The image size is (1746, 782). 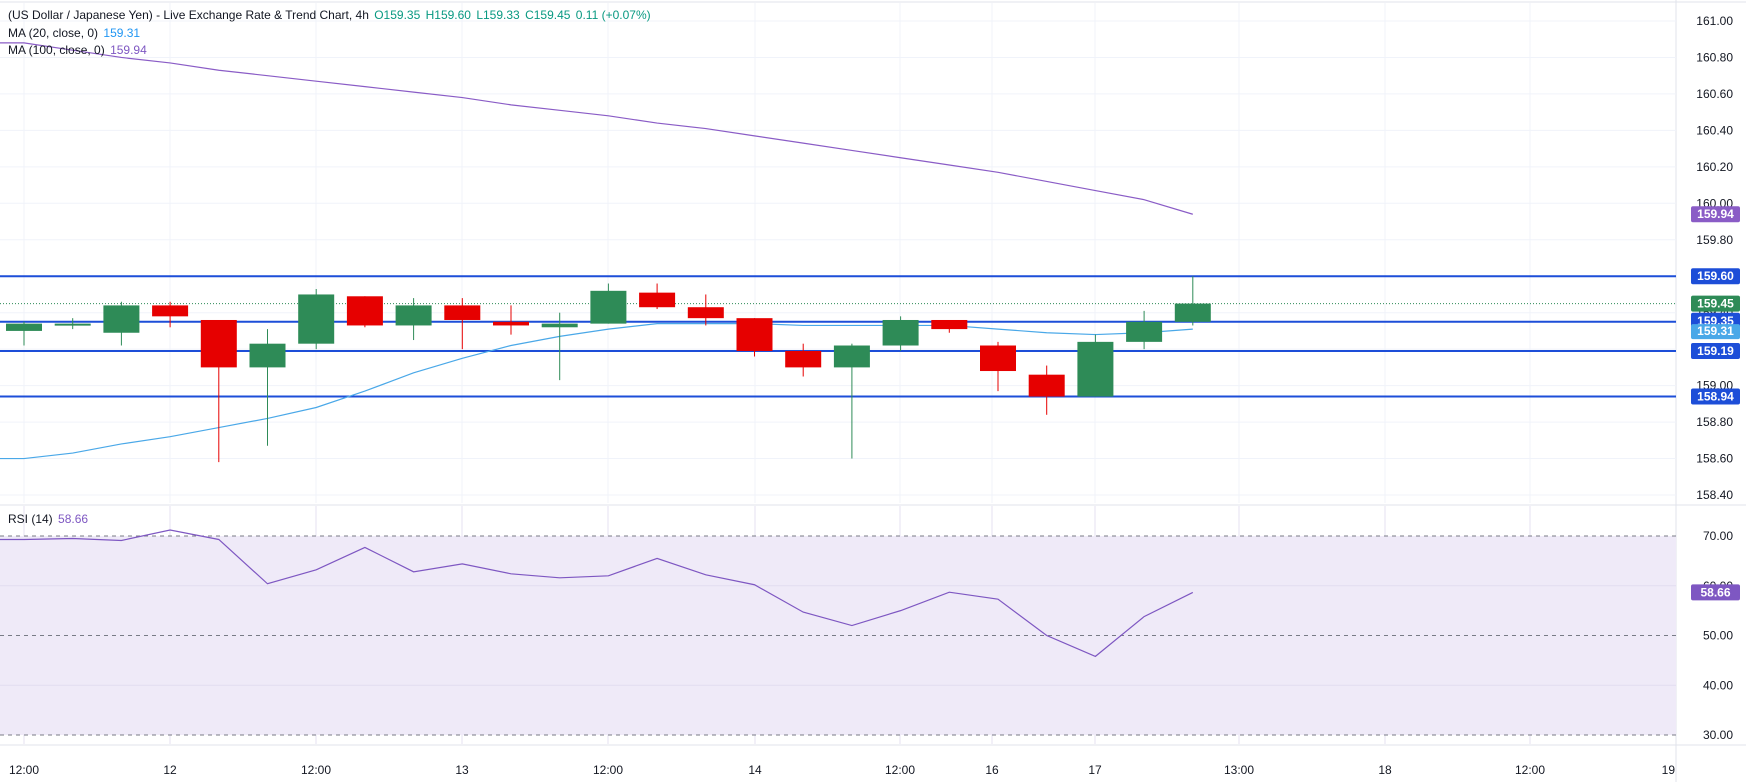 I want to click on ma20-legend: MA (20, close, 0) 159.31, so click(x=75, y=33).